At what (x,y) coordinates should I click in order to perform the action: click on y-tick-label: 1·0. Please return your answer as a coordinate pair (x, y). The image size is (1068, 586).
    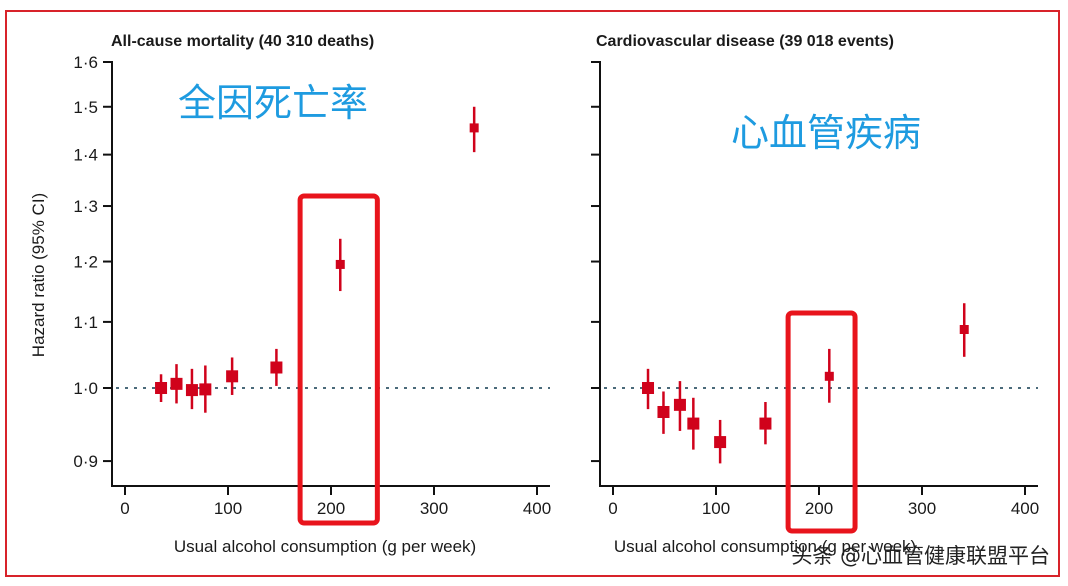
    Looking at the image, I should click on (85, 388).